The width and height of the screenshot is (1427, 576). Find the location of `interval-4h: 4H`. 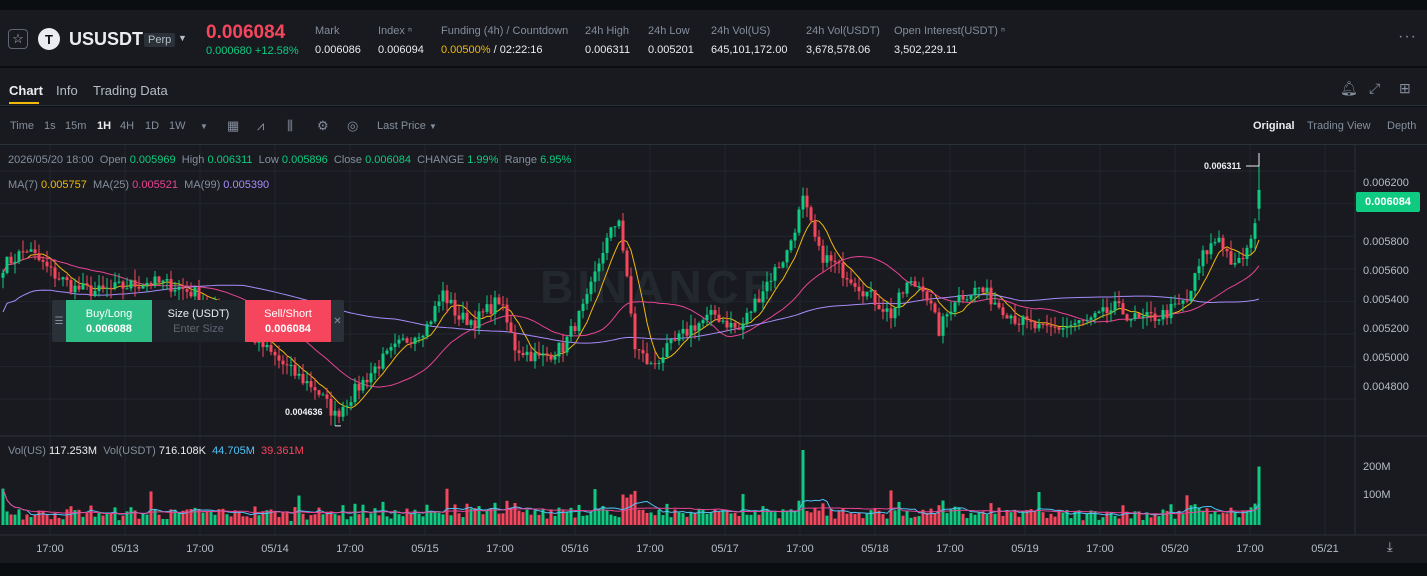

interval-4h: 4H is located at coordinates (127, 126).